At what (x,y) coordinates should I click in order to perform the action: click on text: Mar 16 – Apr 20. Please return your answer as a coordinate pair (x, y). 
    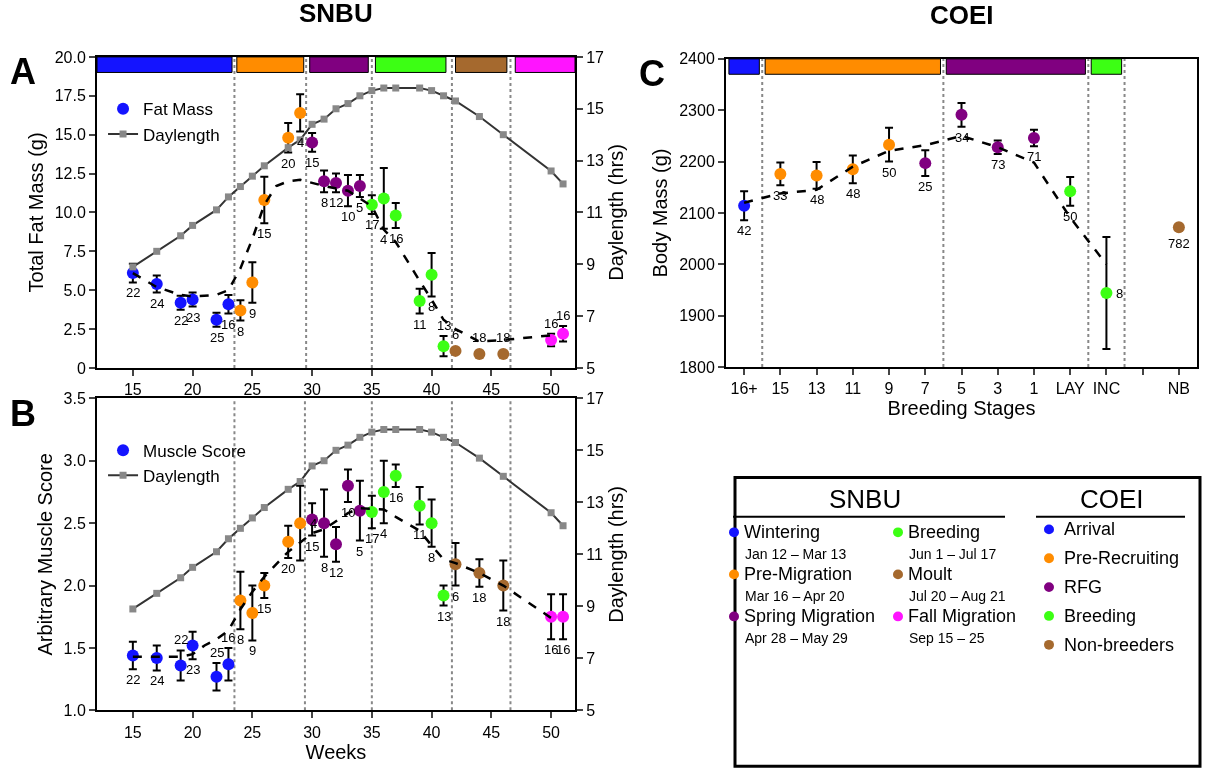
    Looking at the image, I should click on (795, 596).